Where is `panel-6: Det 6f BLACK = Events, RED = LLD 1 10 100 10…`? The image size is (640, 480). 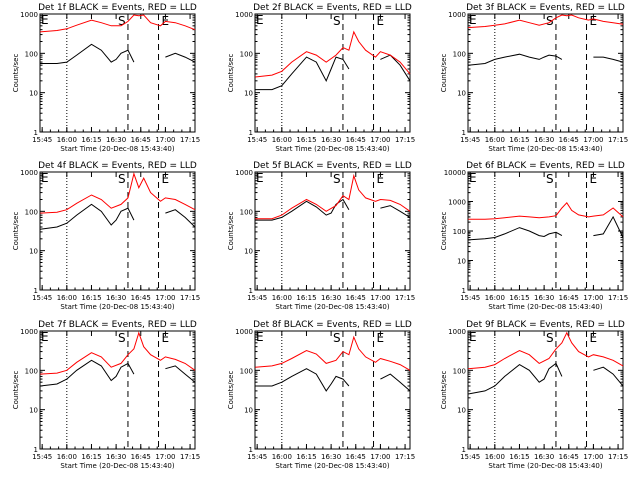 panel-6: Det 6f BLACK = Events, RED = LLD 1 10 100 10… is located at coordinates (534, 236).